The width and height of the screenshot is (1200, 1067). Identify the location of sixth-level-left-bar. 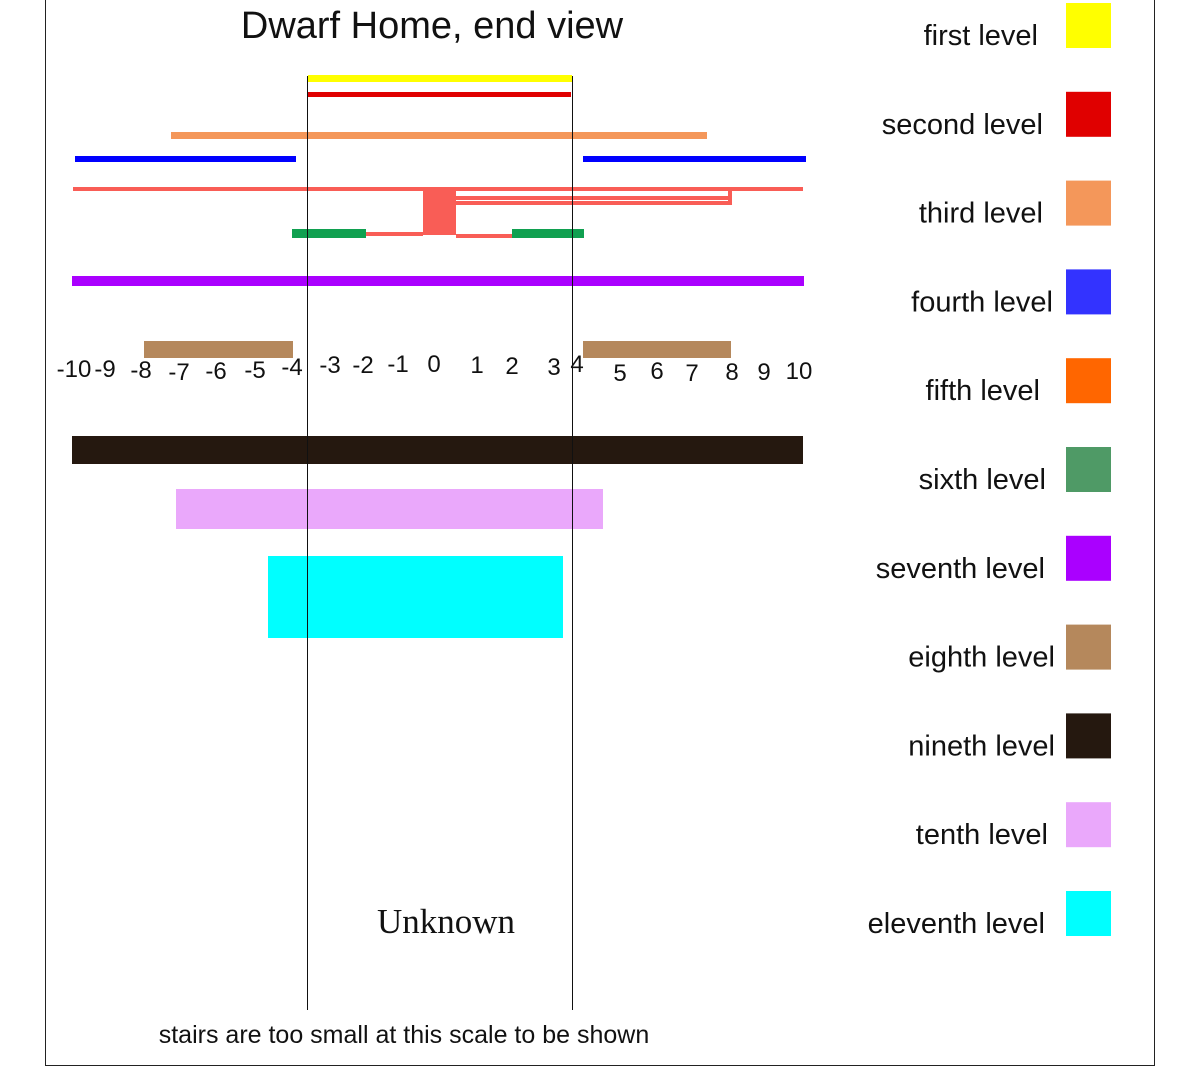
(329, 233).